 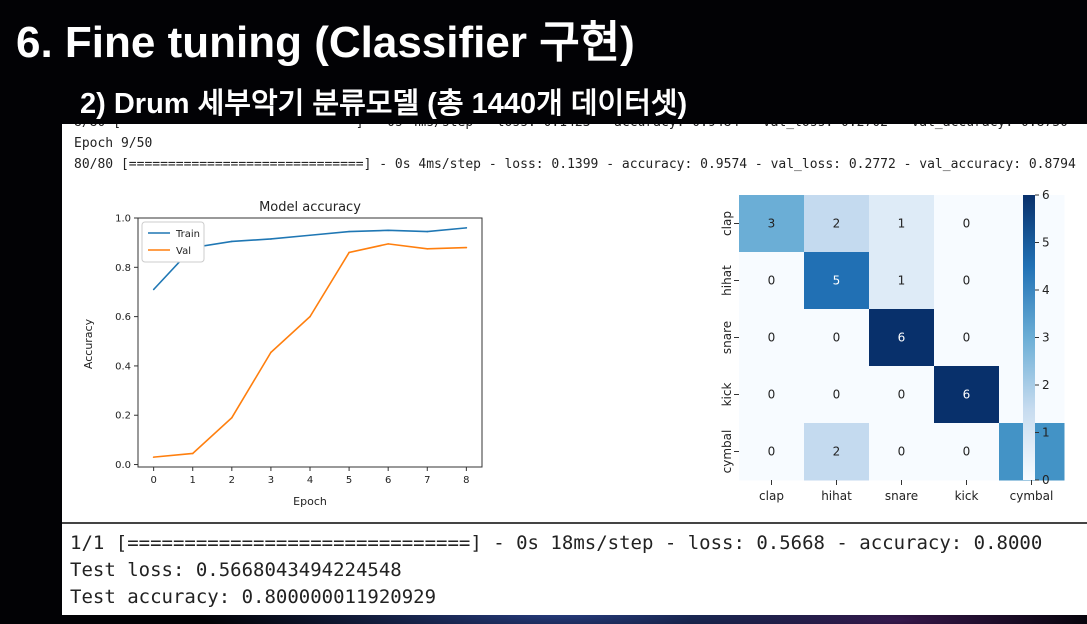 I want to click on colorbar, so click(x=1029, y=337).